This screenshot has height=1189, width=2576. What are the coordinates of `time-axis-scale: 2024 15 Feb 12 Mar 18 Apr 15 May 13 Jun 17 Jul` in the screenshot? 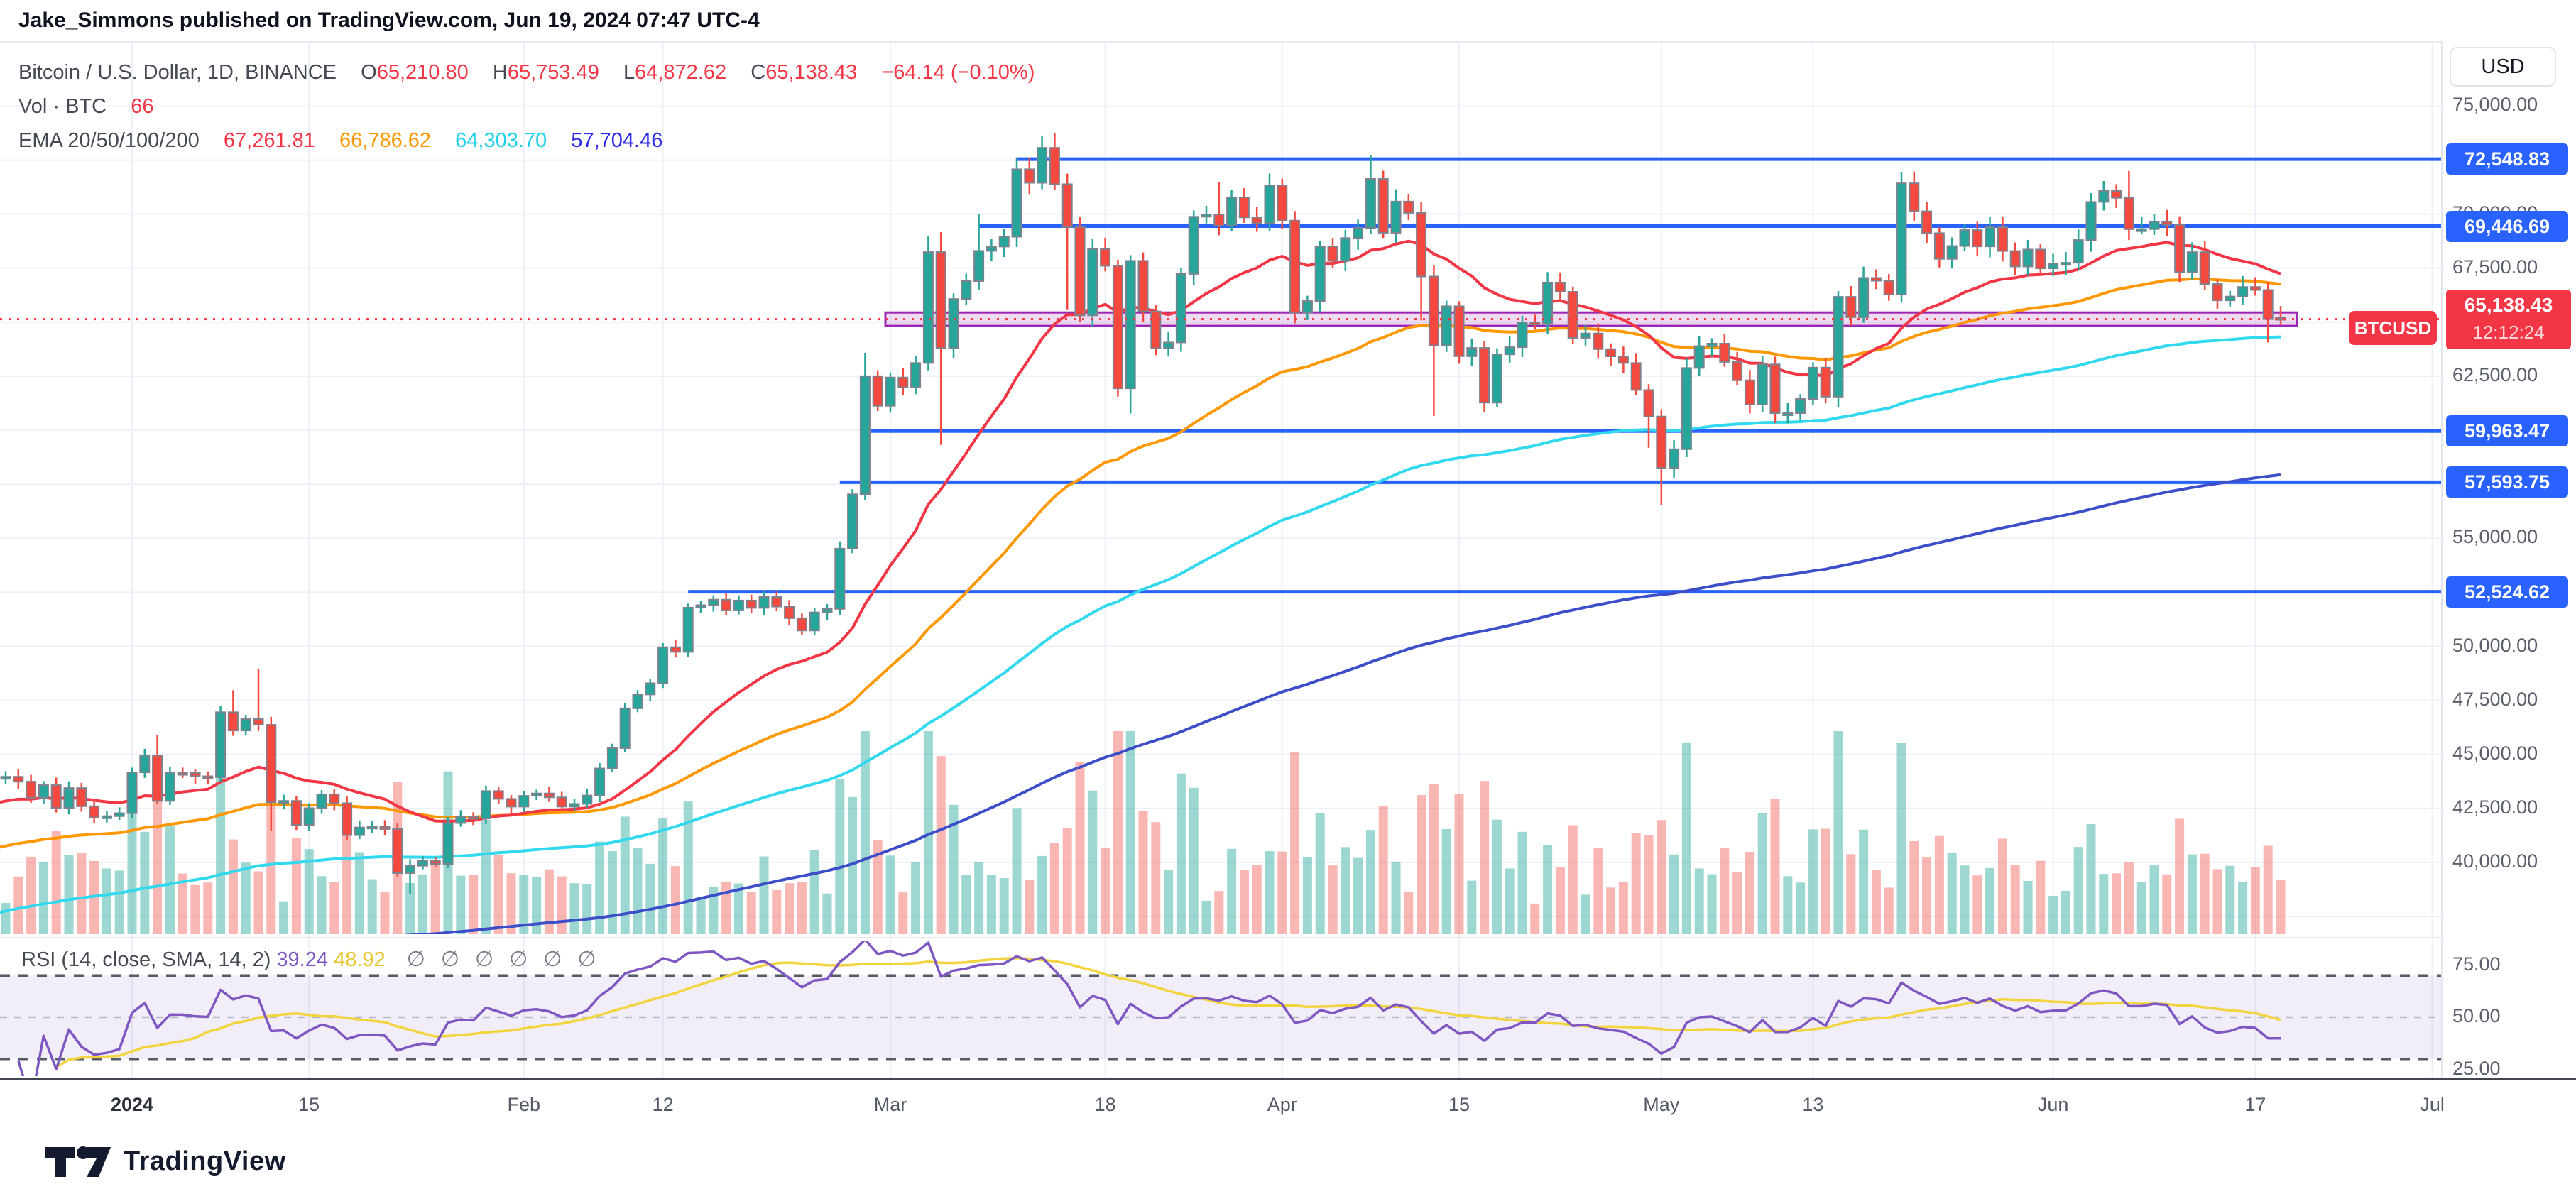 It's located at (1221, 1107).